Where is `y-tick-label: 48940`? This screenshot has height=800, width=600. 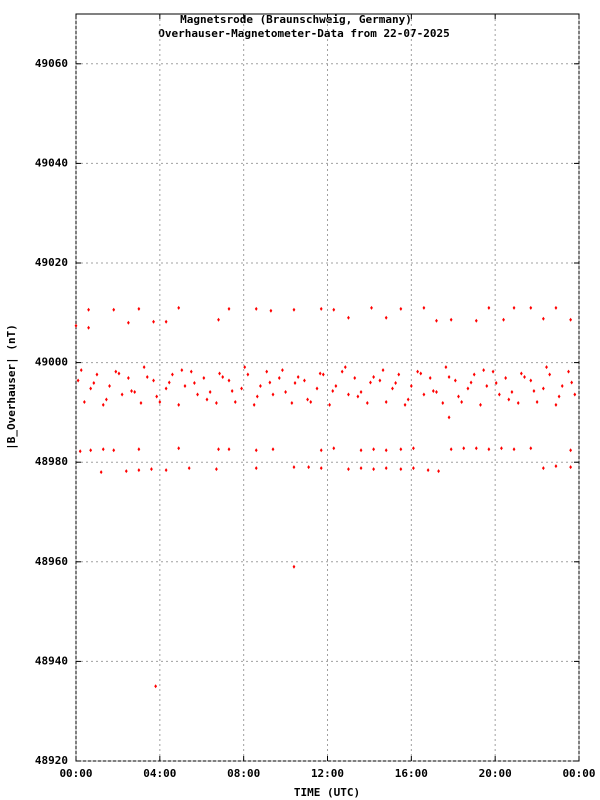
y-tick-label: 48940 is located at coordinates (51, 660).